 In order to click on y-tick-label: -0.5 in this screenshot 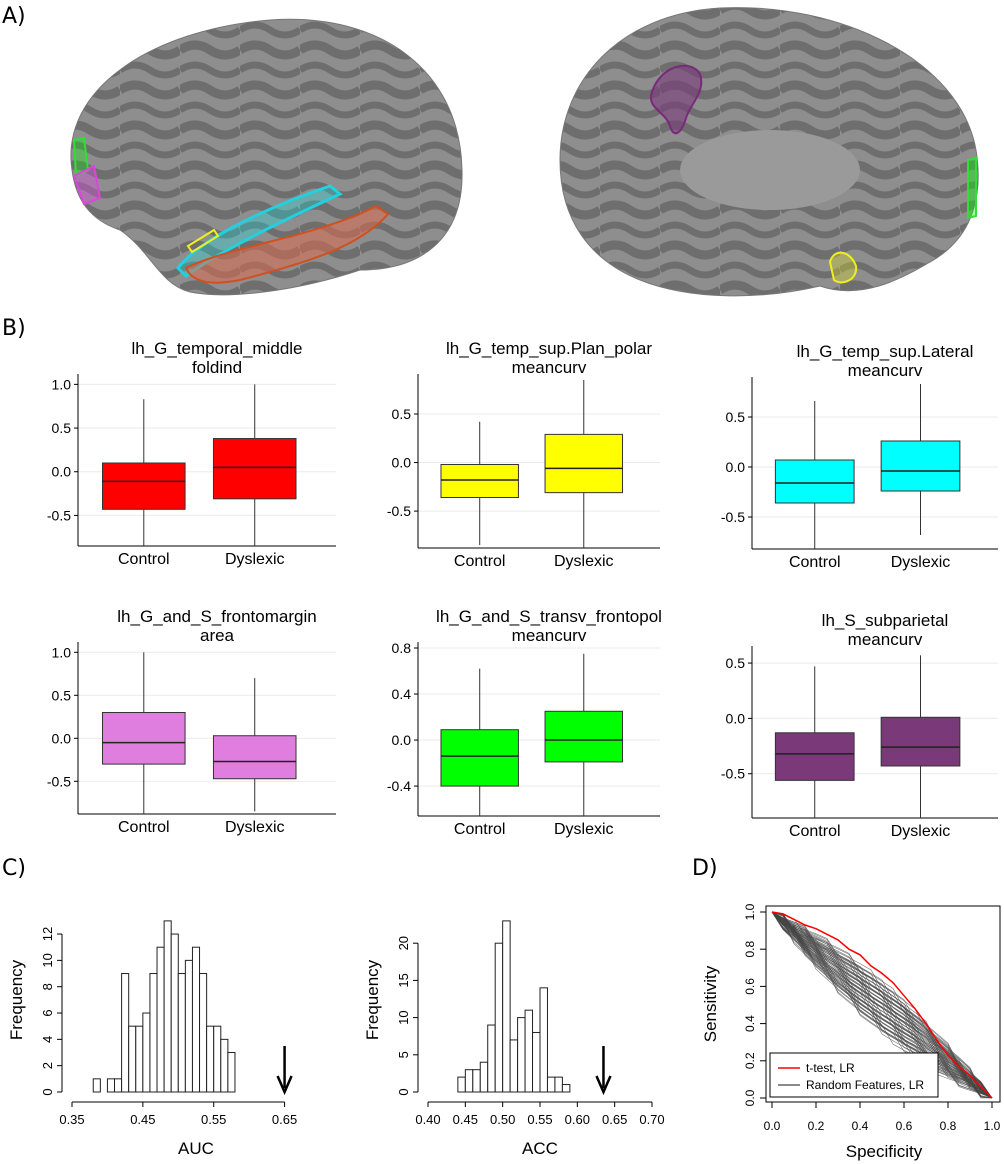, I will do `click(59, 515)`.